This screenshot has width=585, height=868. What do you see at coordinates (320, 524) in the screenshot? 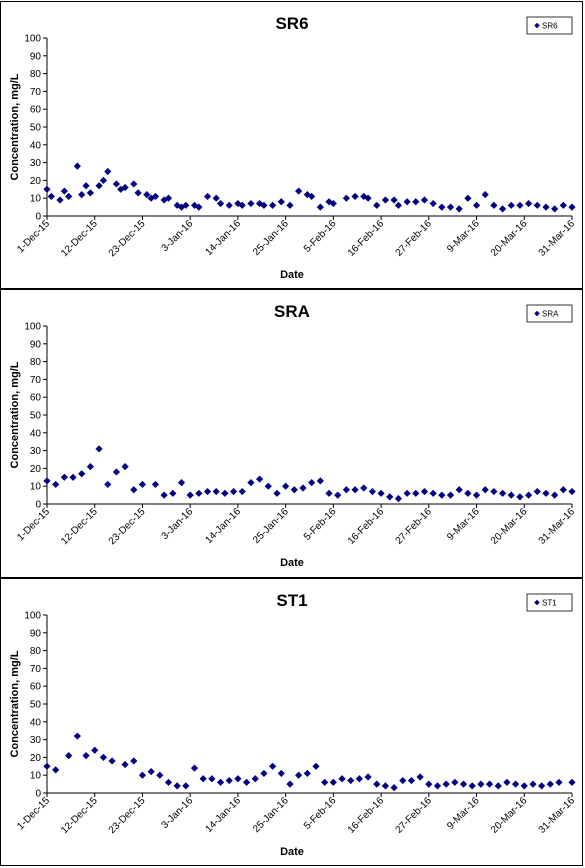
I see `x-tick-label: 5-Feb-16` at bounding box center [320, 524].